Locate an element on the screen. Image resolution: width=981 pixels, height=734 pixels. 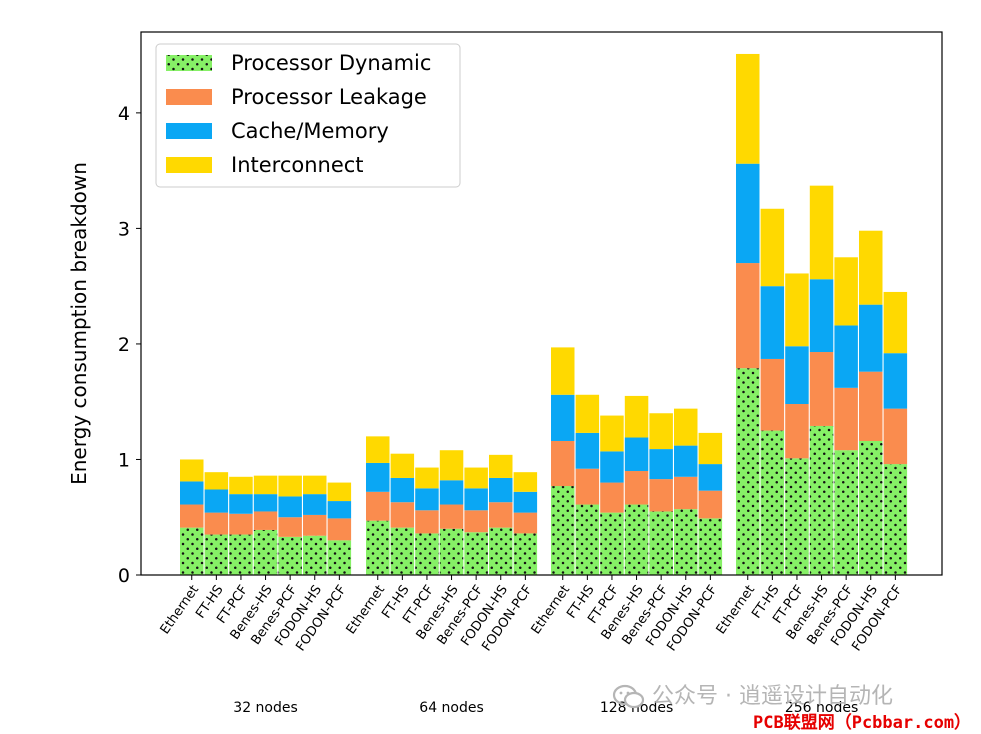
bar-128-nodes-Benes-HS-cache-memory is located at coordinates (636, 454).